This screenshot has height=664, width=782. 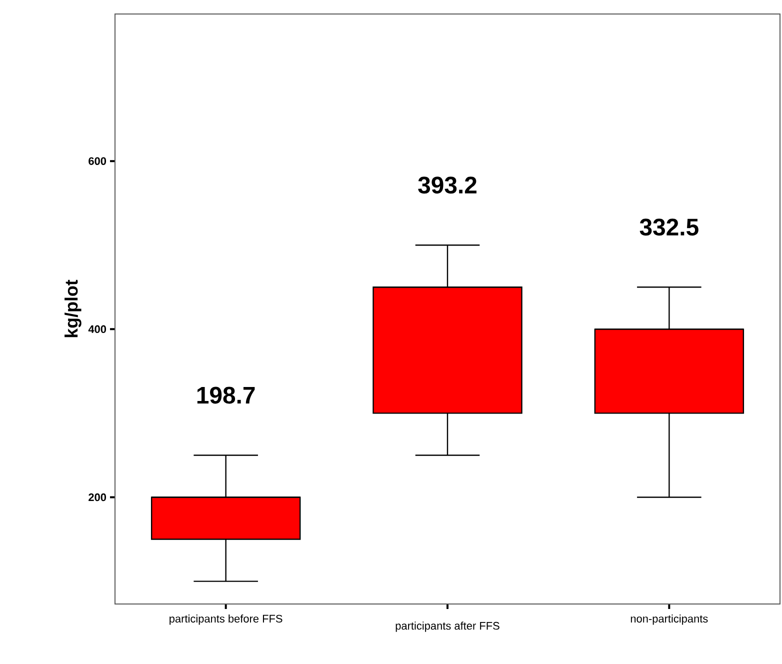 I want to click on y-tick-label: 400, so click(x=97, y=329).